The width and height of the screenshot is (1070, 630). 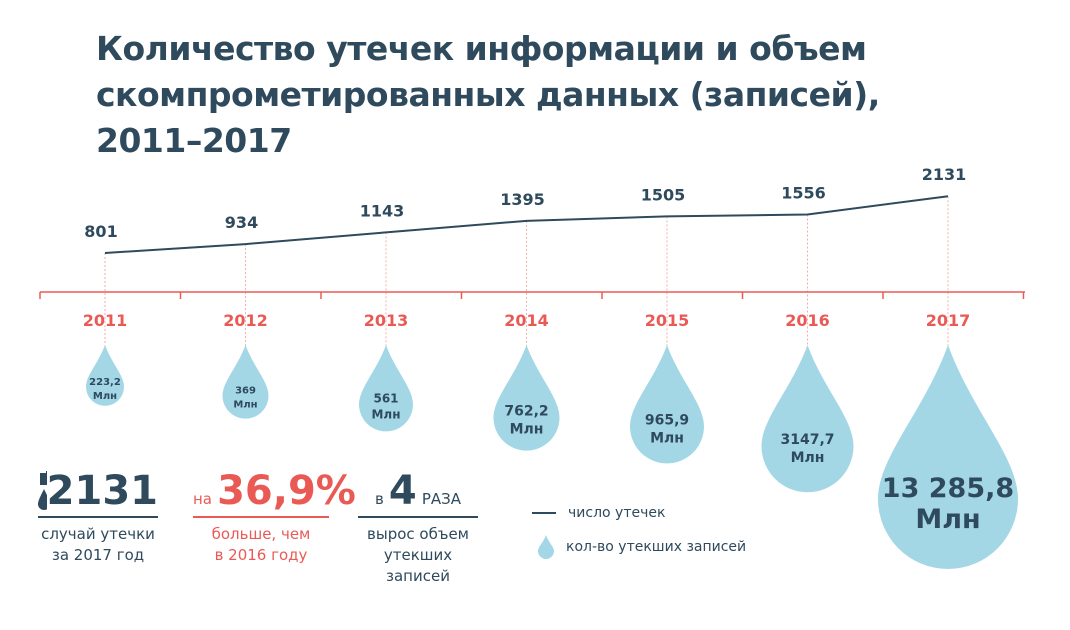 What do you see at coordinates (245, 391) in the screenshot?
I see `drop-data-label: 369` at bounding box center [245, 391].